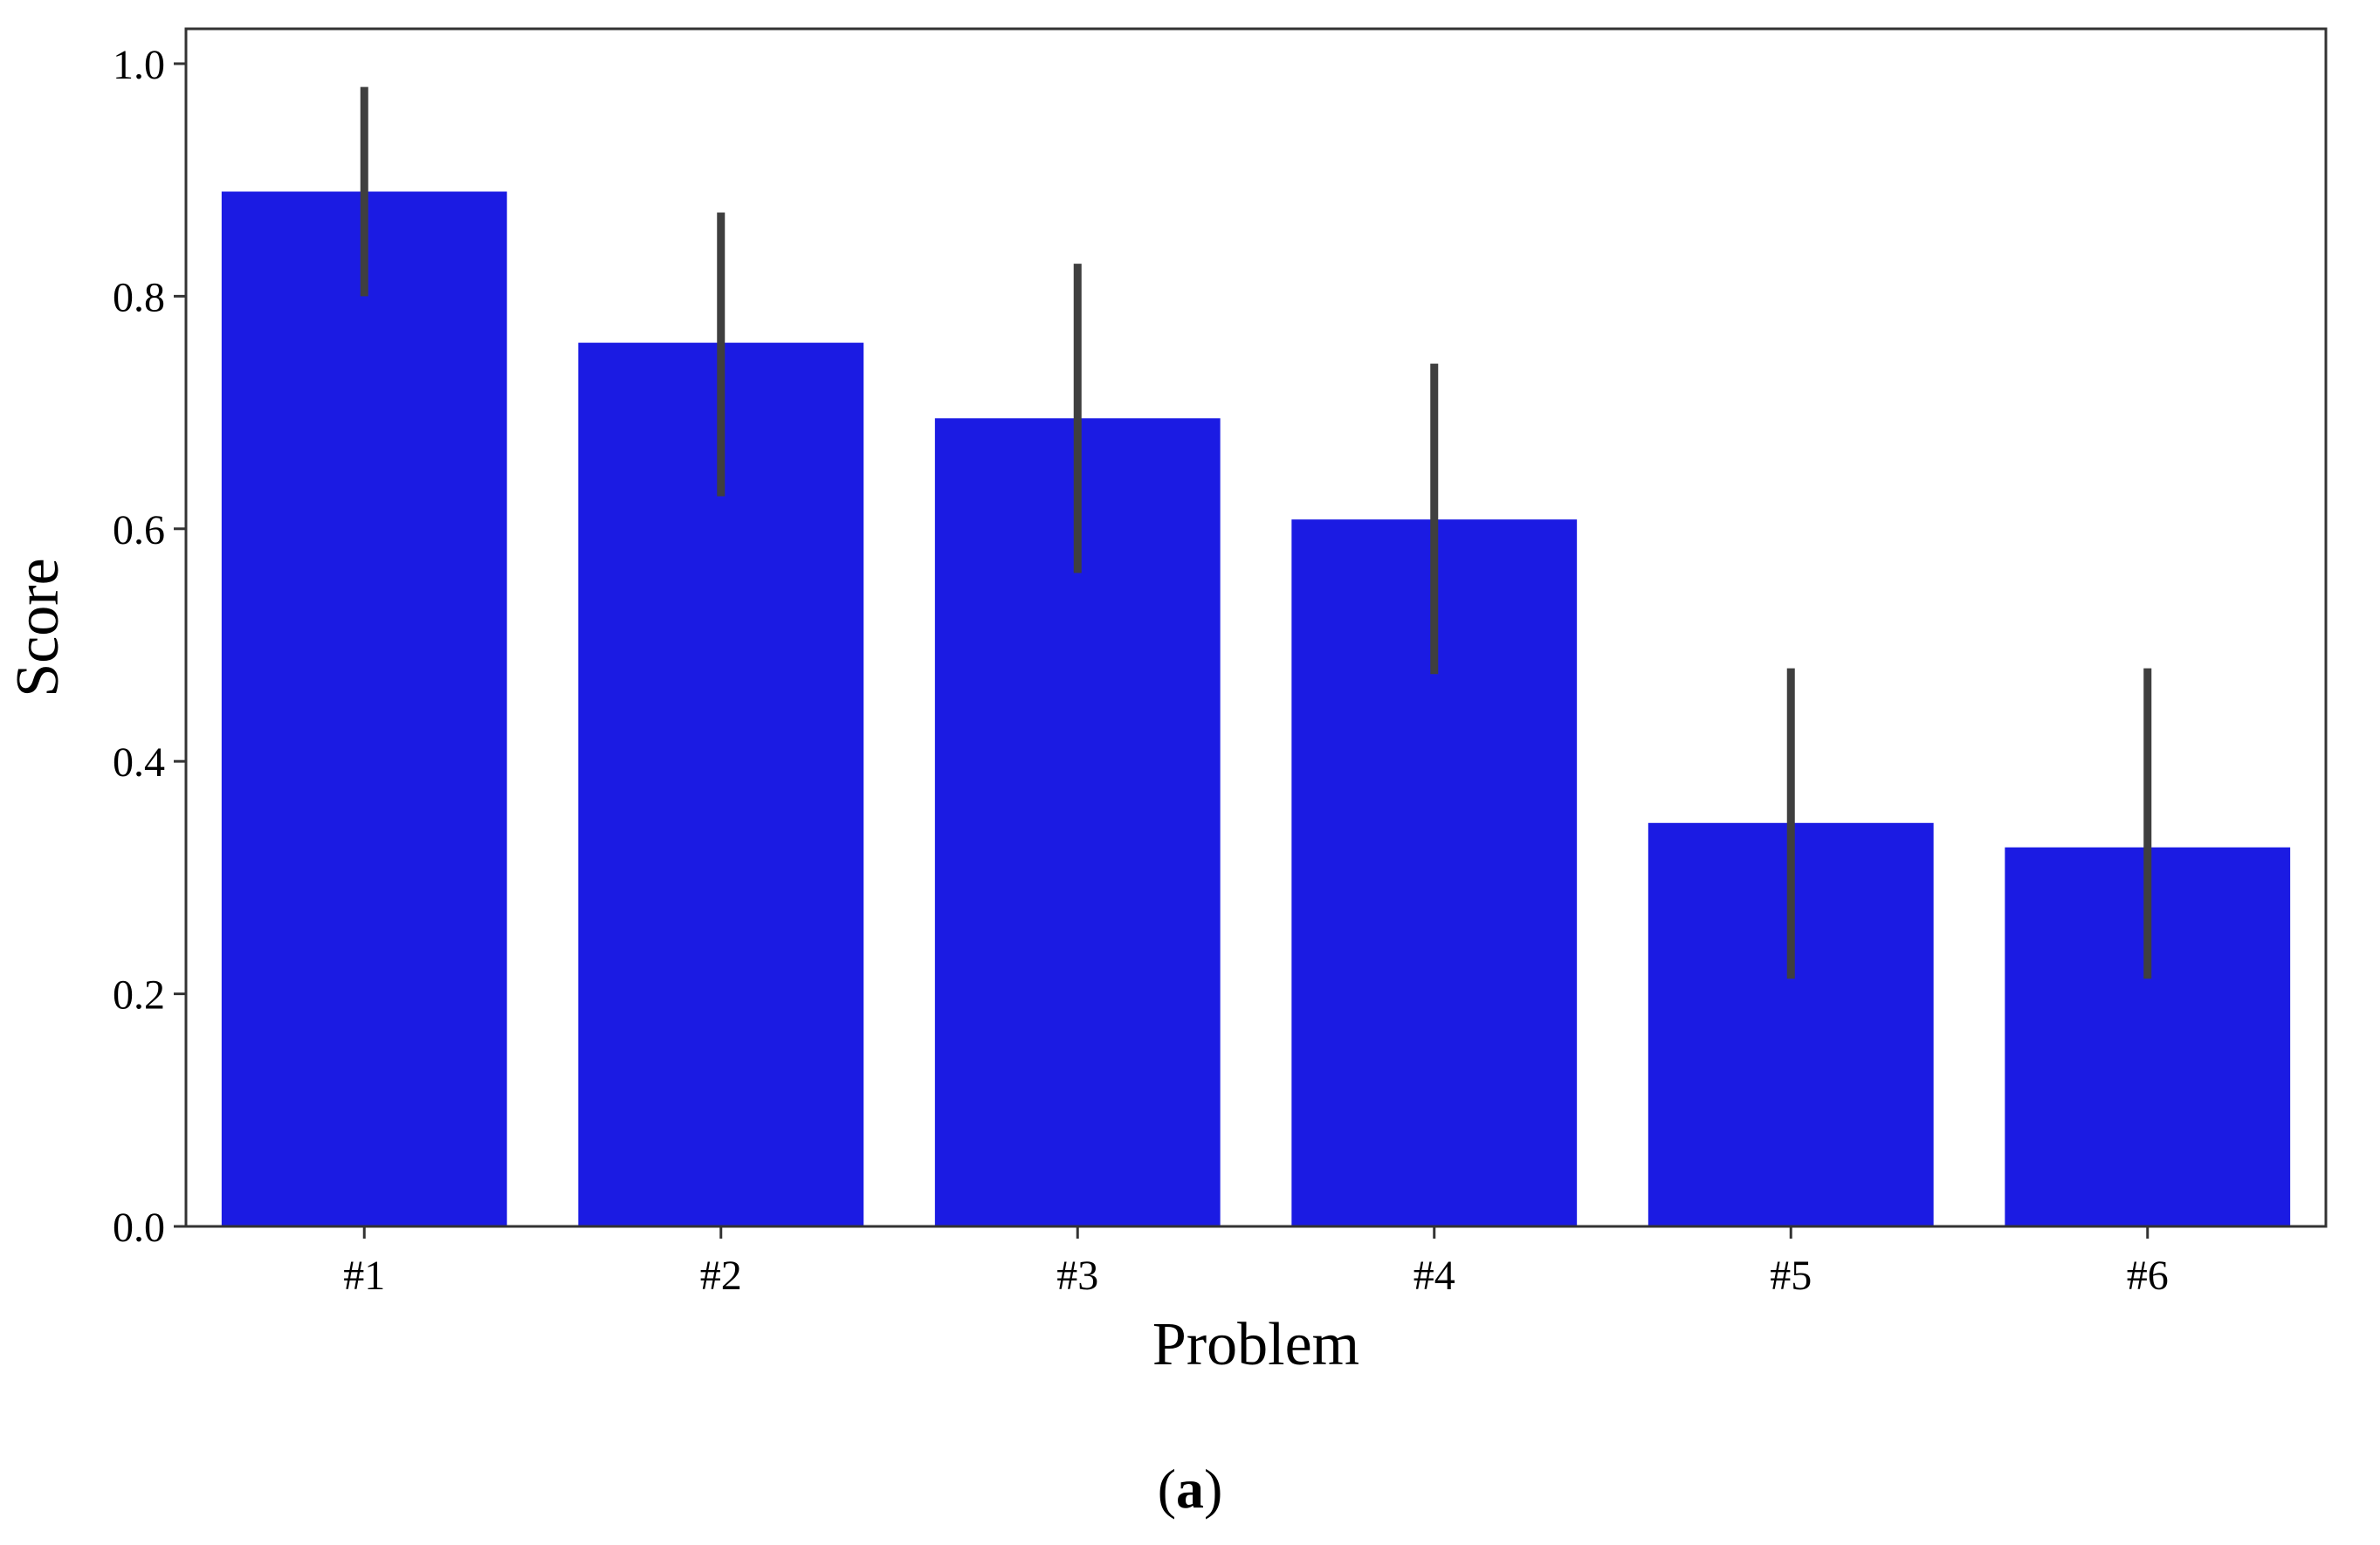 This screenshot has width=2380, height=1545. What do you see at coordinates (1256, 1262) in the screenshot?
I see `x-axis-ticks: #1 #2 #3 #4 #5 #6` at bounding box center [1256, 1262].